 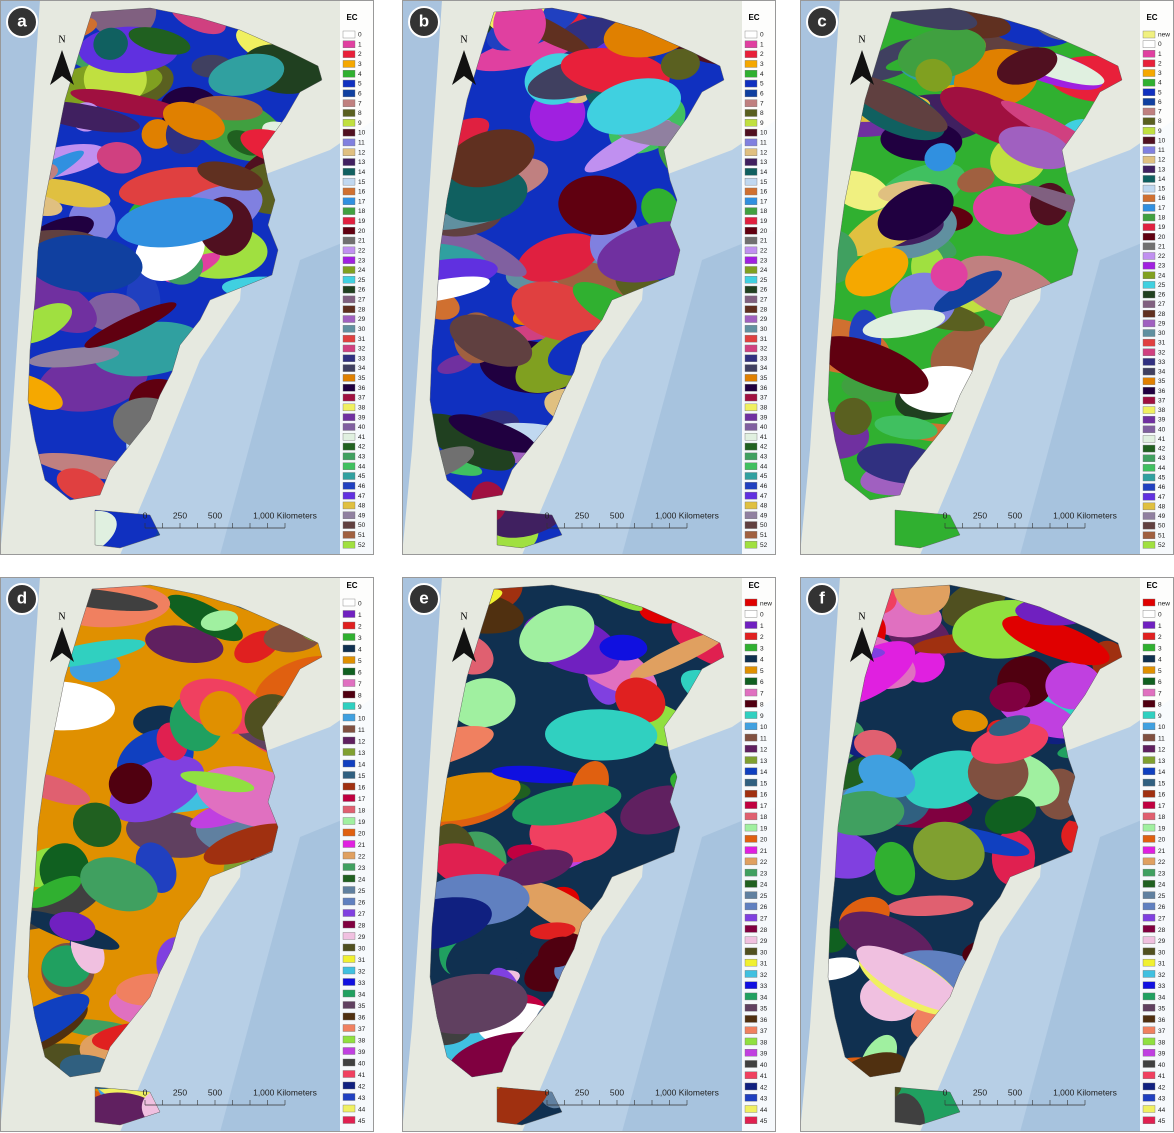 I want to click on legend-label: 20, so click(x=764, y=231).